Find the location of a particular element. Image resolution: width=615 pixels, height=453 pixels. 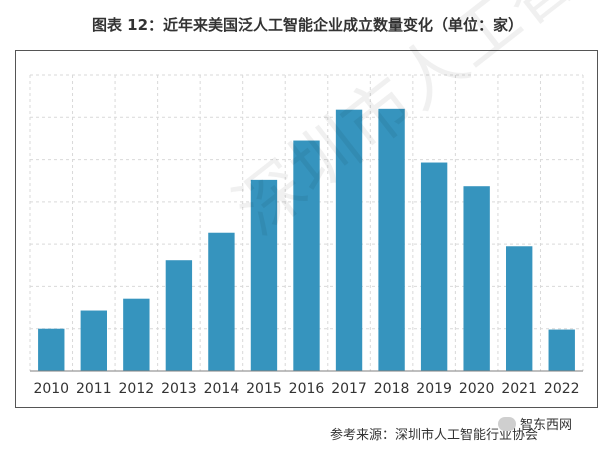

bar-2022 is located at coordinates (561, 350).